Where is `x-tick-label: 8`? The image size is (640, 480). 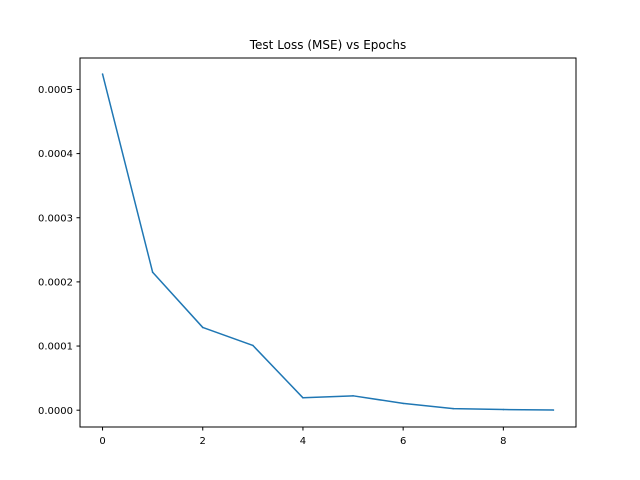
x-tick-label: 8 is located at coordinates (503, 441).